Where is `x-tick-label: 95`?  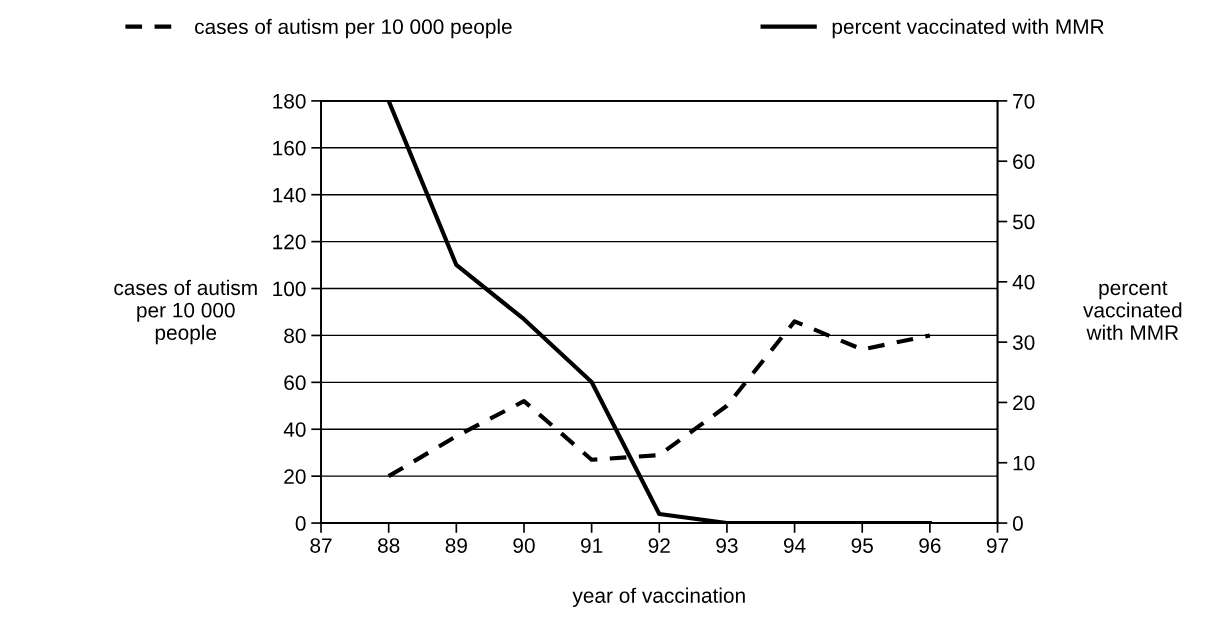 x-tick-label: 95 is located at coordinates (862, 545).